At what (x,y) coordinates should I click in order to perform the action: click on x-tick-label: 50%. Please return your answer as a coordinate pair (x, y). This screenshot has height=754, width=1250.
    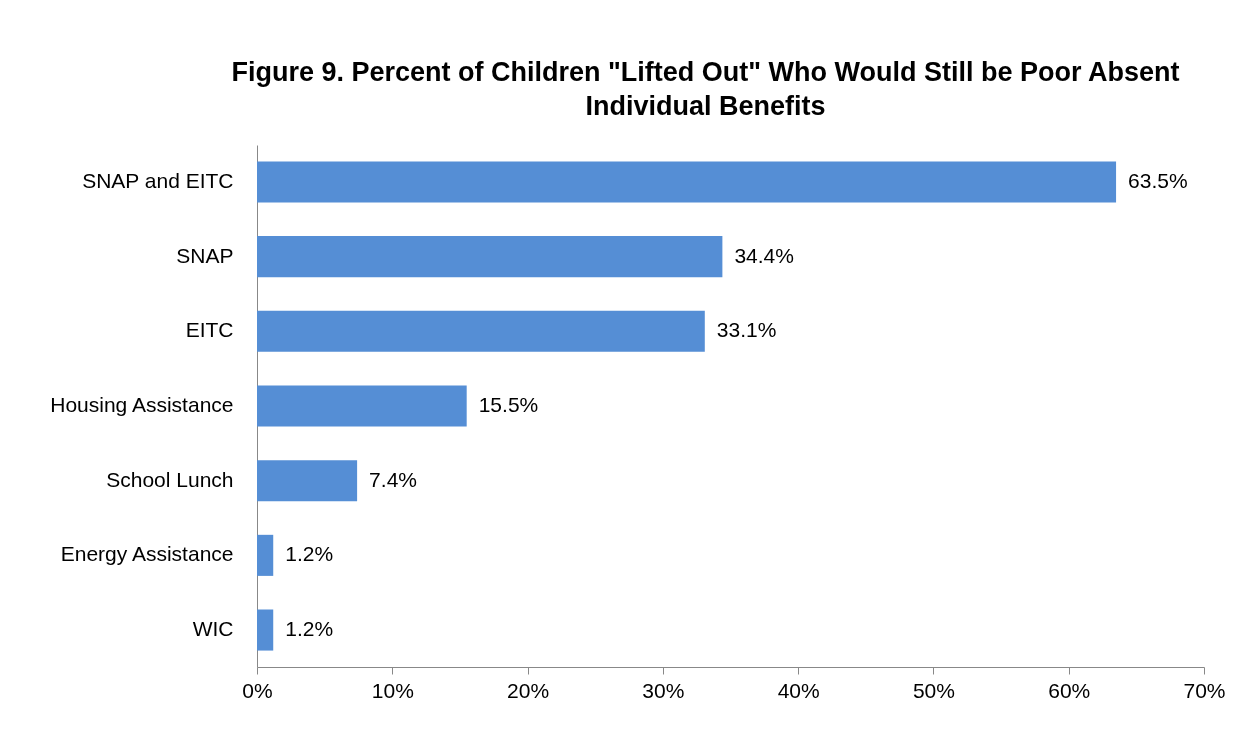
    Looking at the image, I should click on (933, 690).